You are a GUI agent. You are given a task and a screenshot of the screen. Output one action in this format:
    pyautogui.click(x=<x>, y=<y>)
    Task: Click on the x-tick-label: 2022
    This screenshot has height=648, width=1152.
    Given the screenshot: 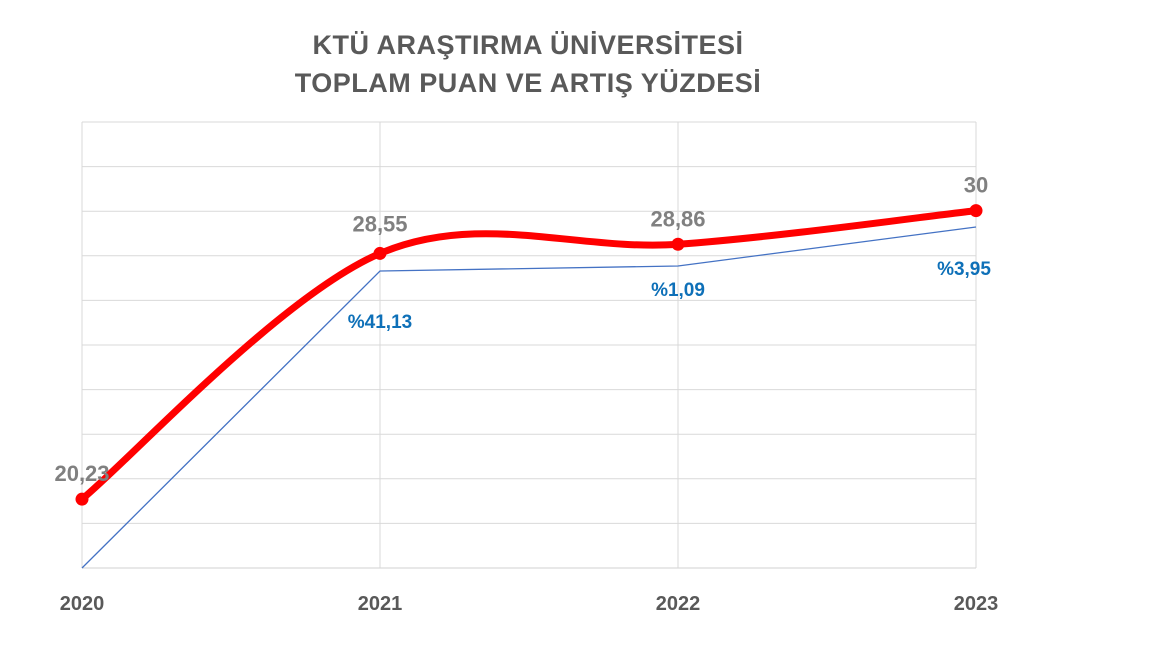 What is the action you would take?
    pyautogui.click(x=678, y=604)
    